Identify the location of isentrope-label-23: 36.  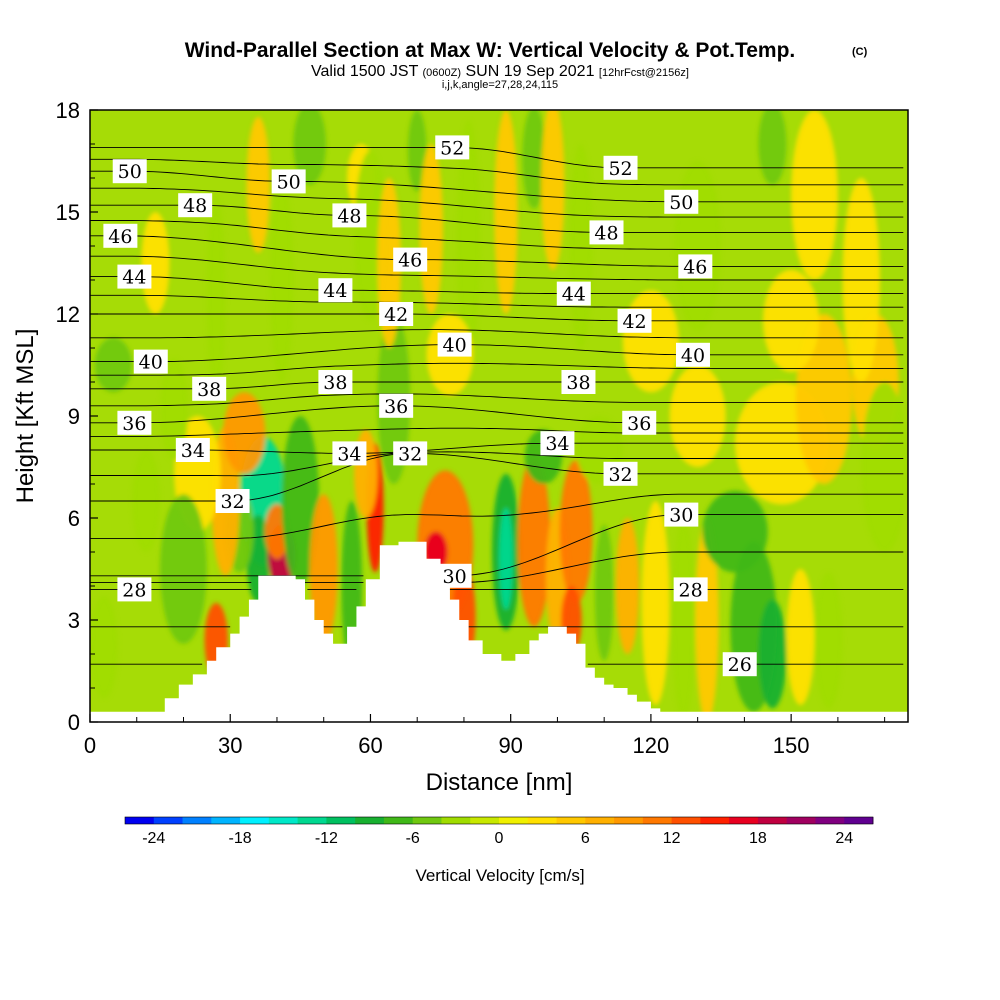
(396, 405).